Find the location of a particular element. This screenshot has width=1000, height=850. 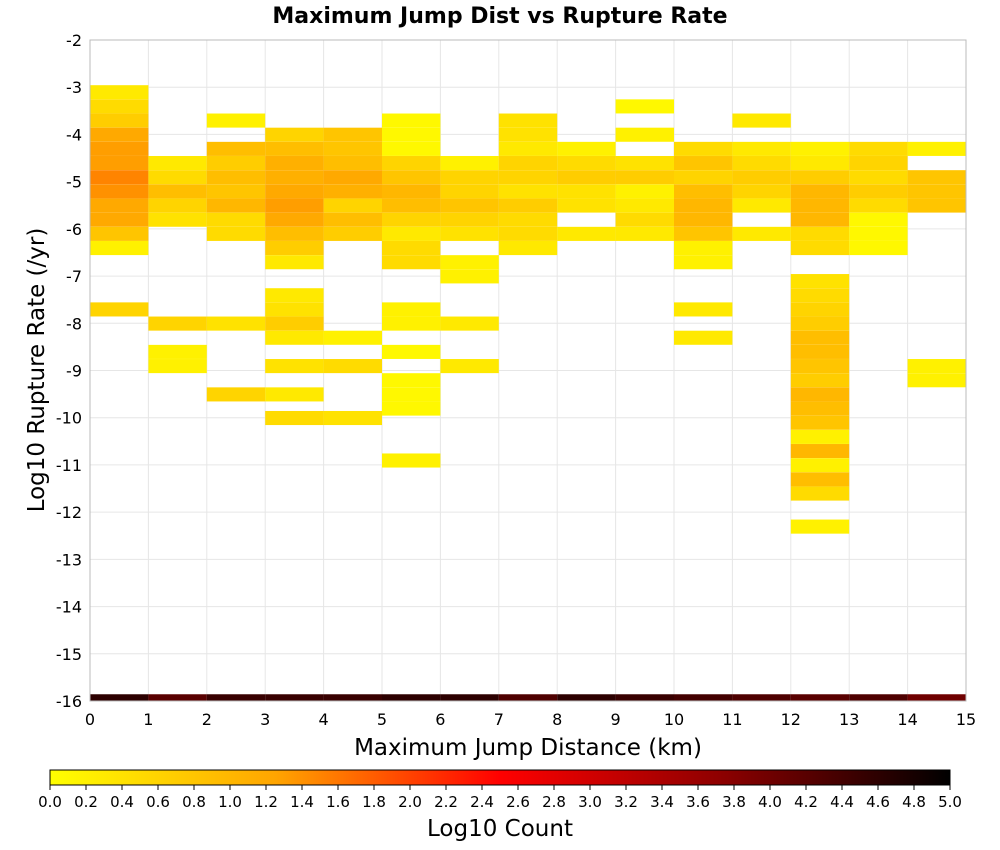

y-tick-label: -5 is located at coordinates (74, 182).